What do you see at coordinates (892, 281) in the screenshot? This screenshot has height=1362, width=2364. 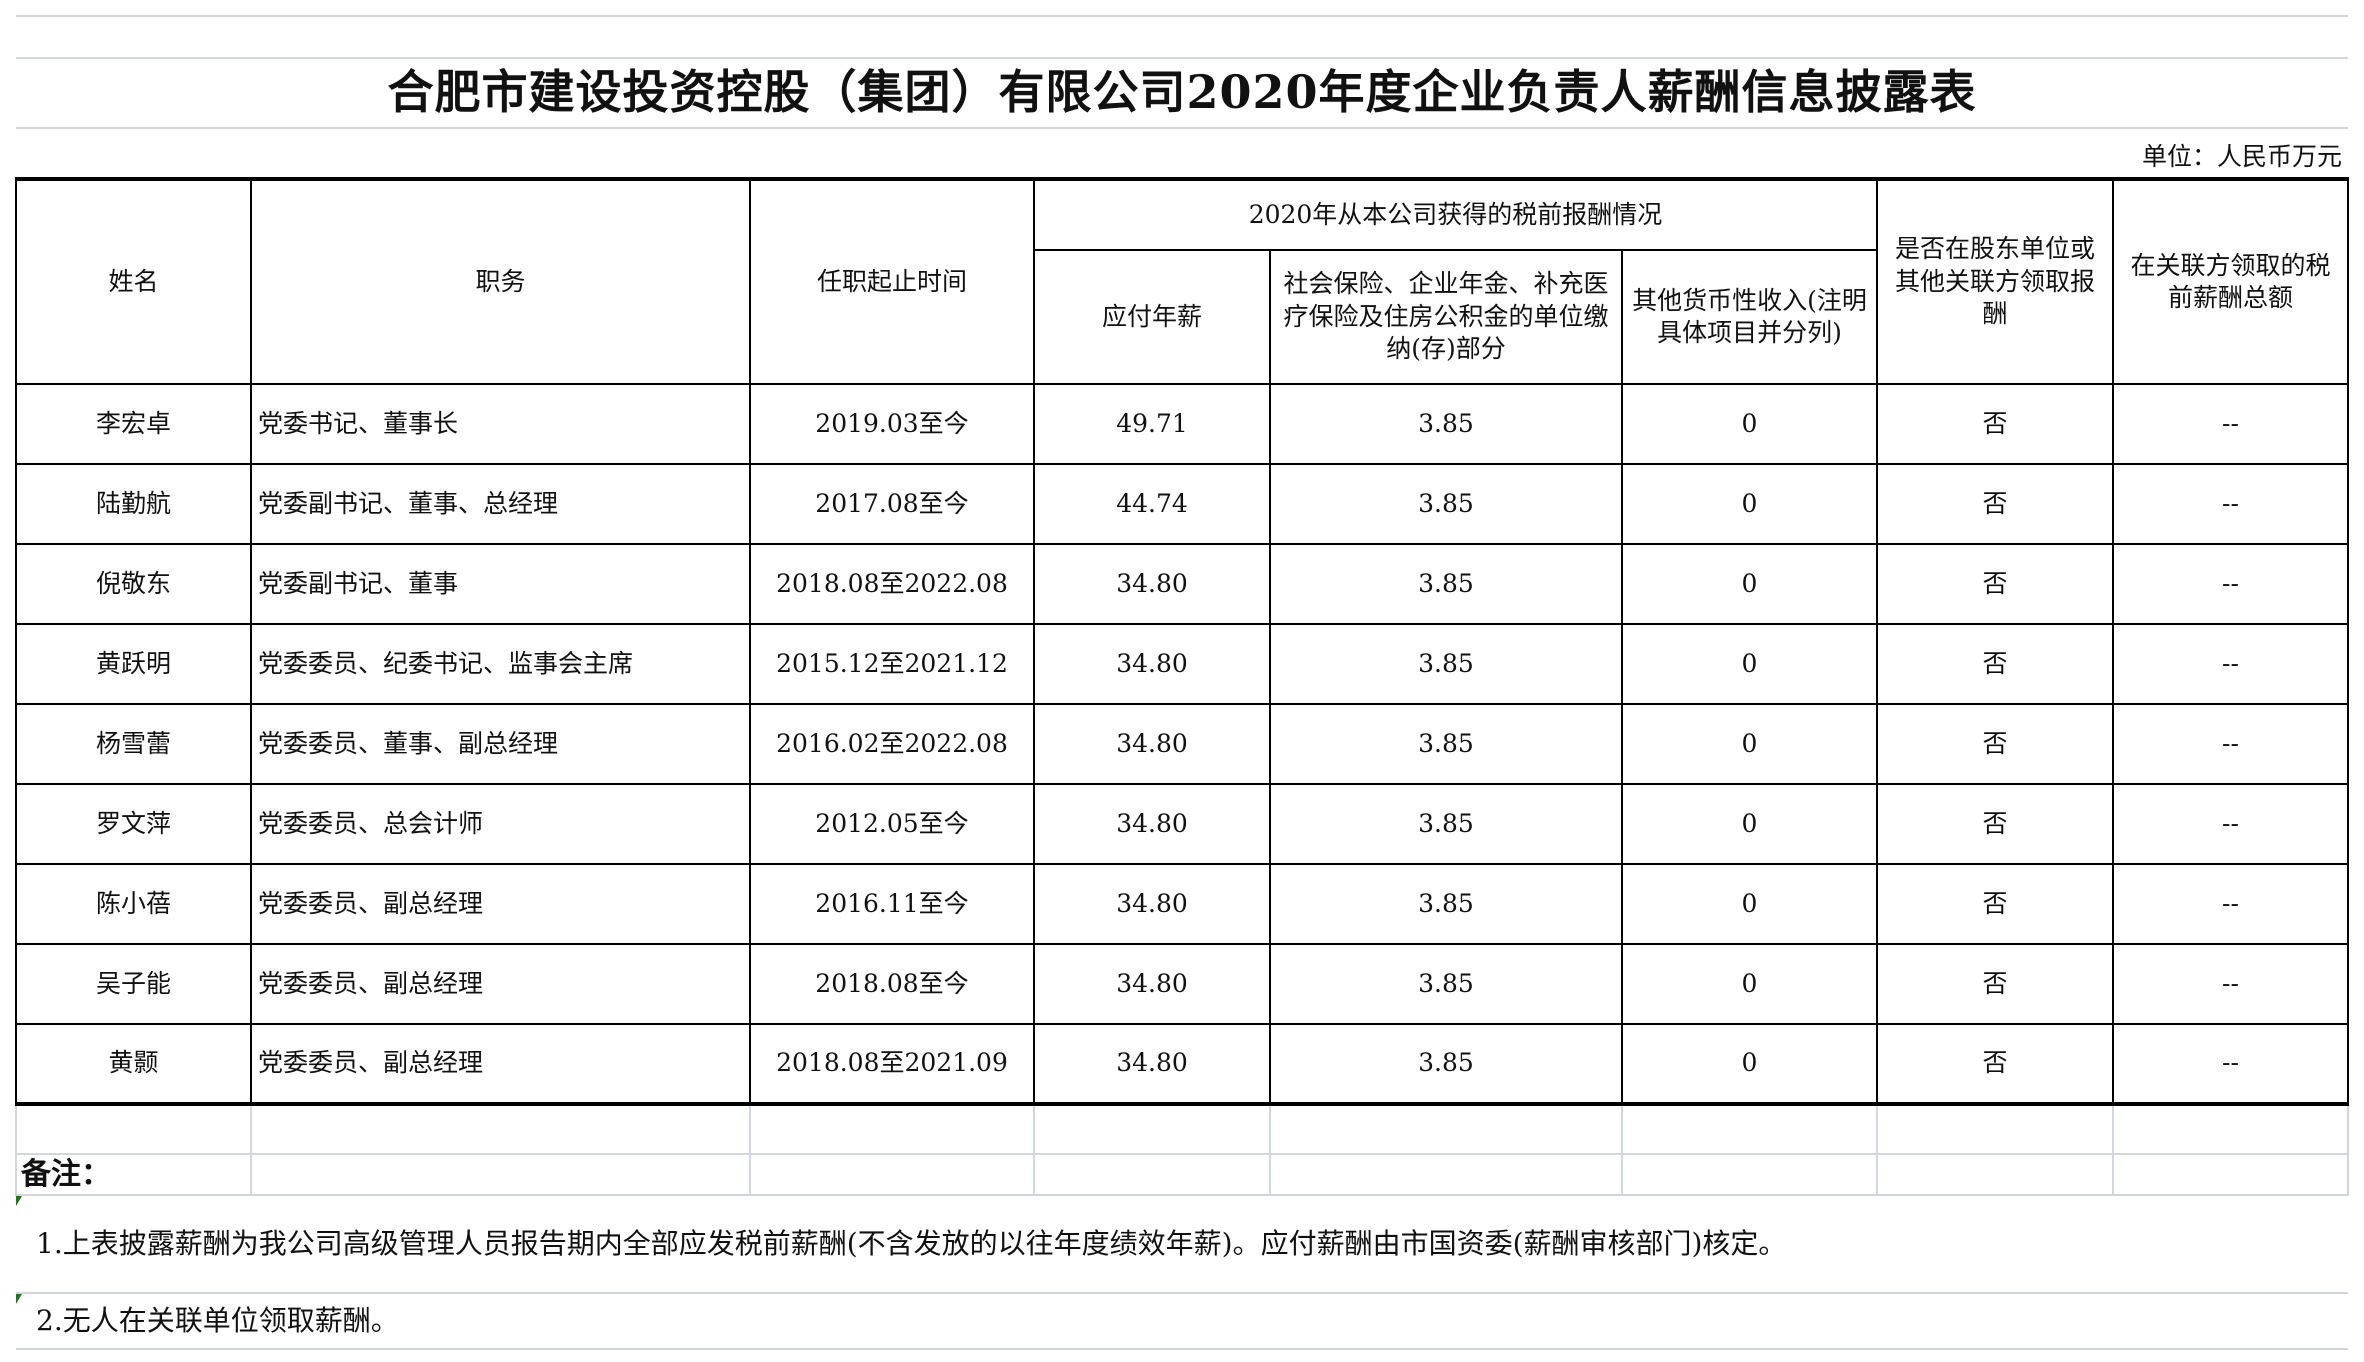 I see `header-term: 任职起止时间` at bounding box center [892, 281].